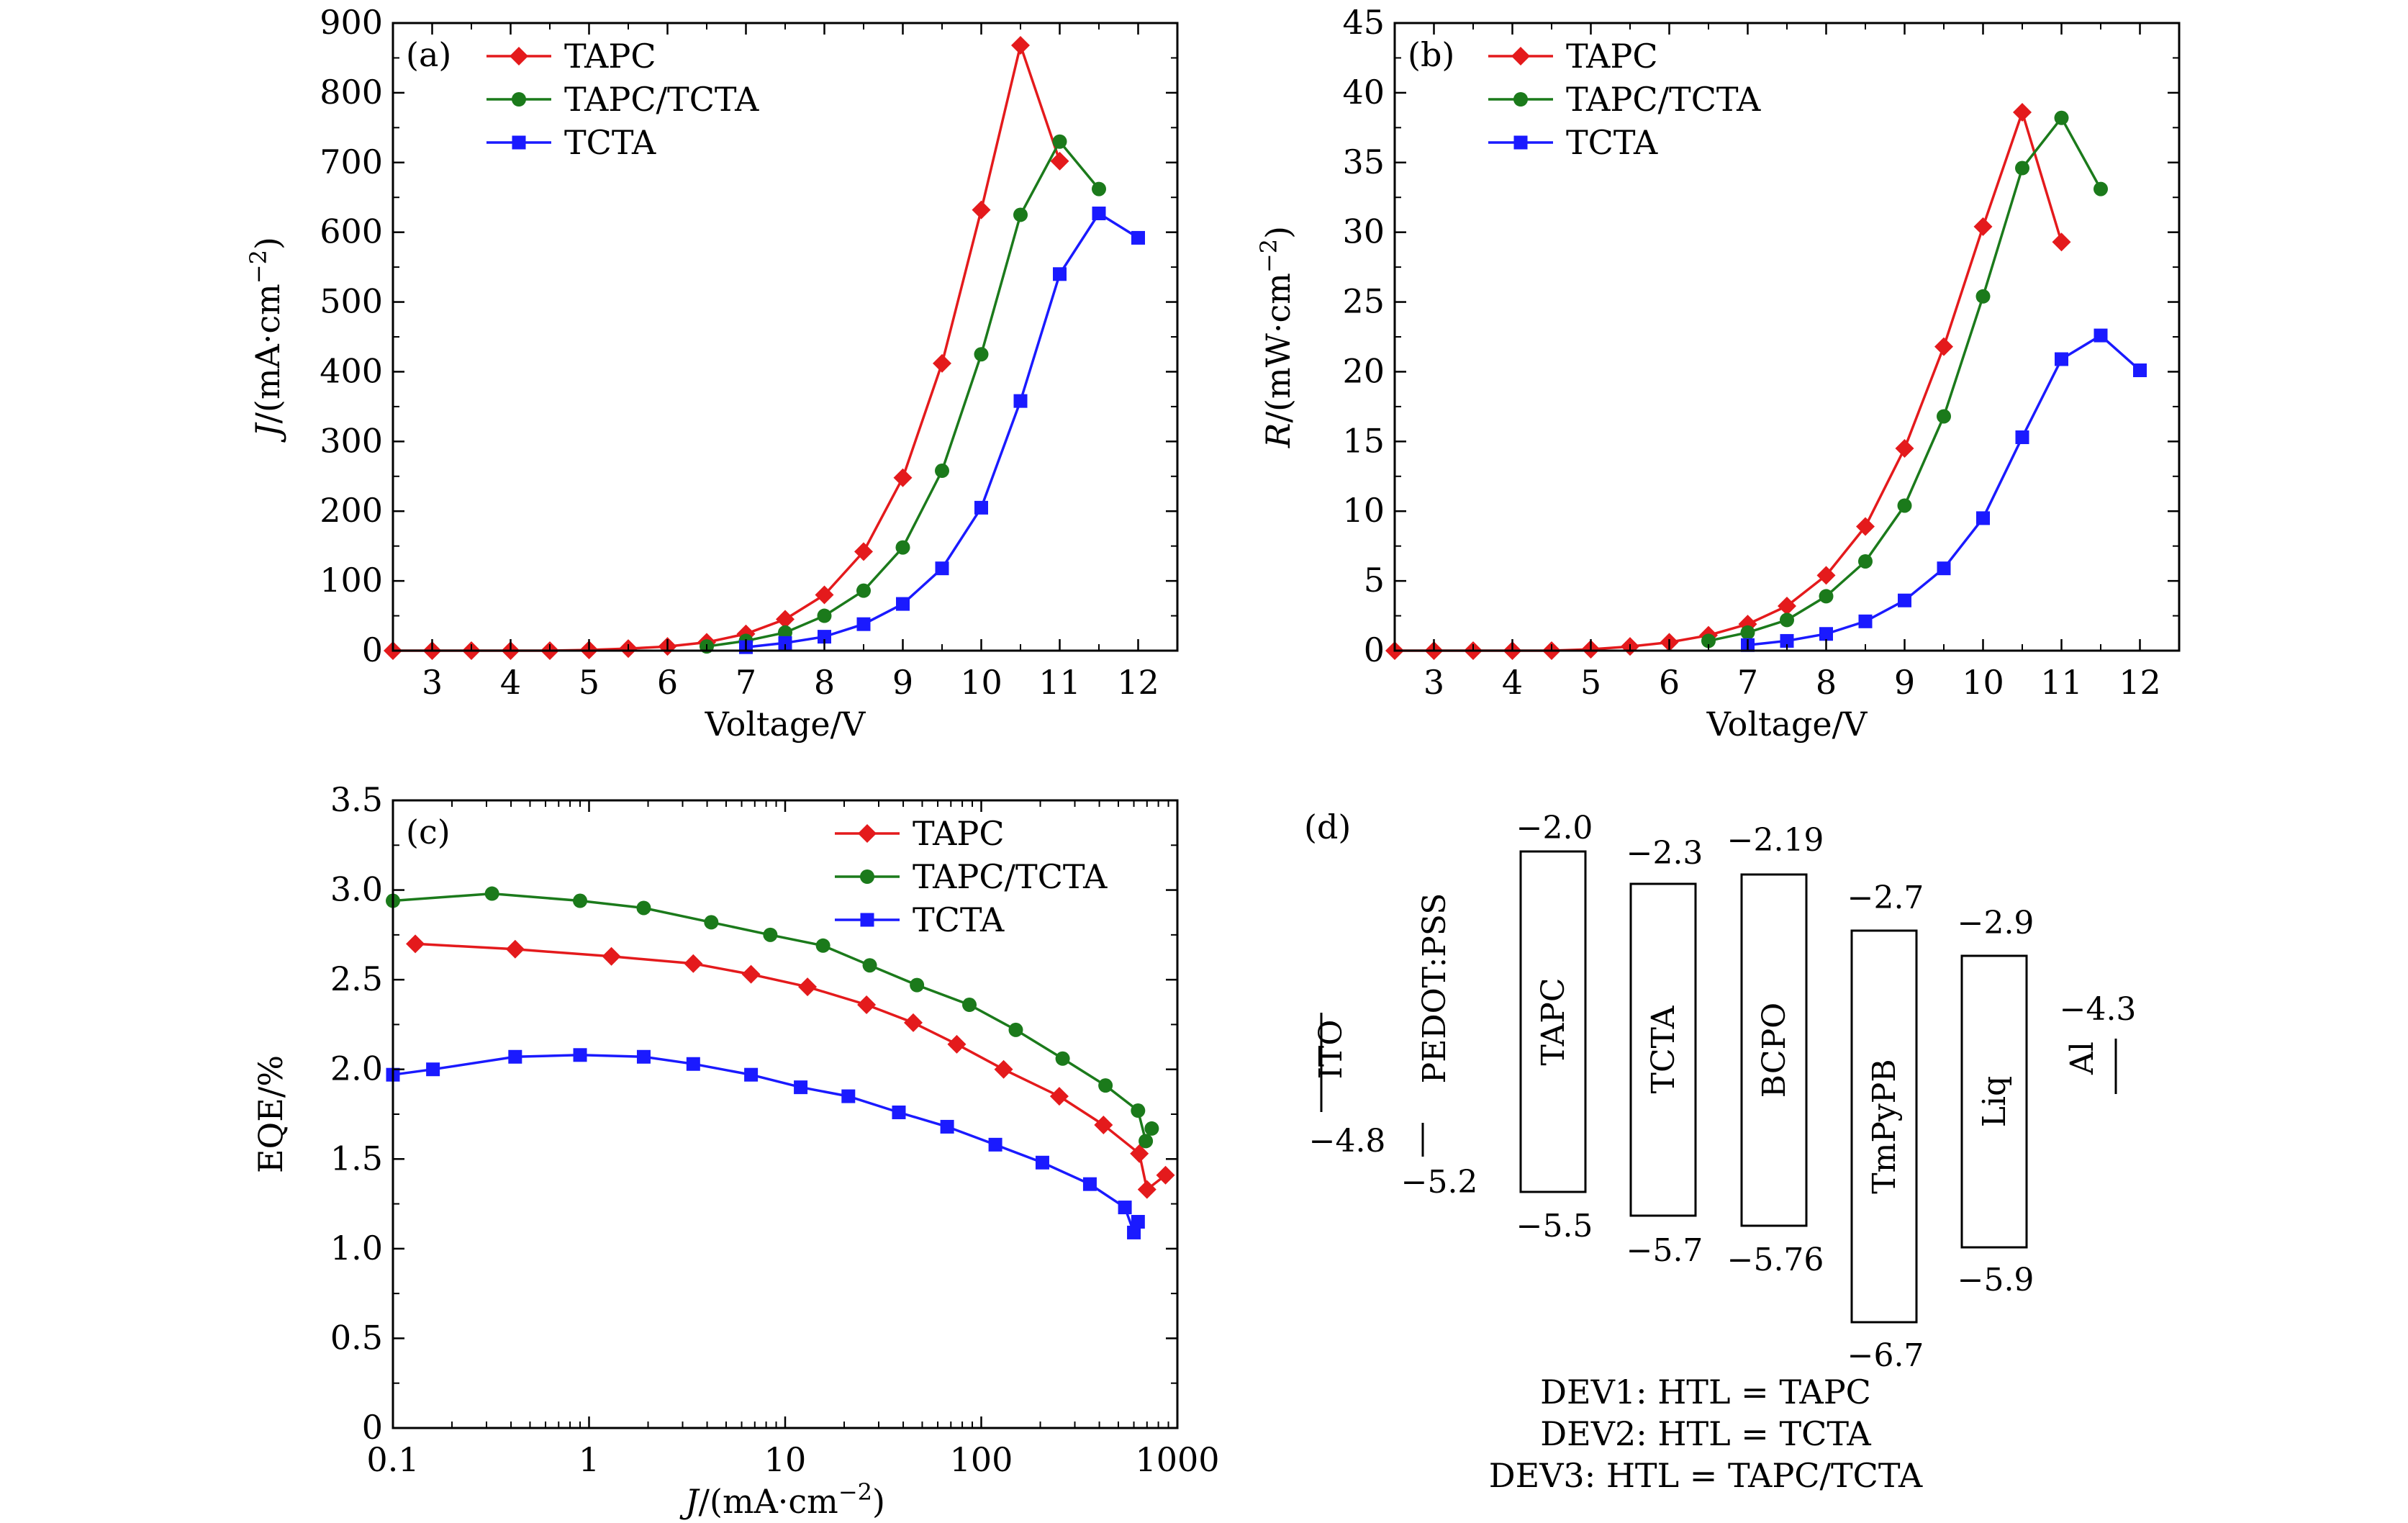 This screenshot has width=2408, height=1523. I want to click on homo-level: −5.2, so click(1439, 1182).